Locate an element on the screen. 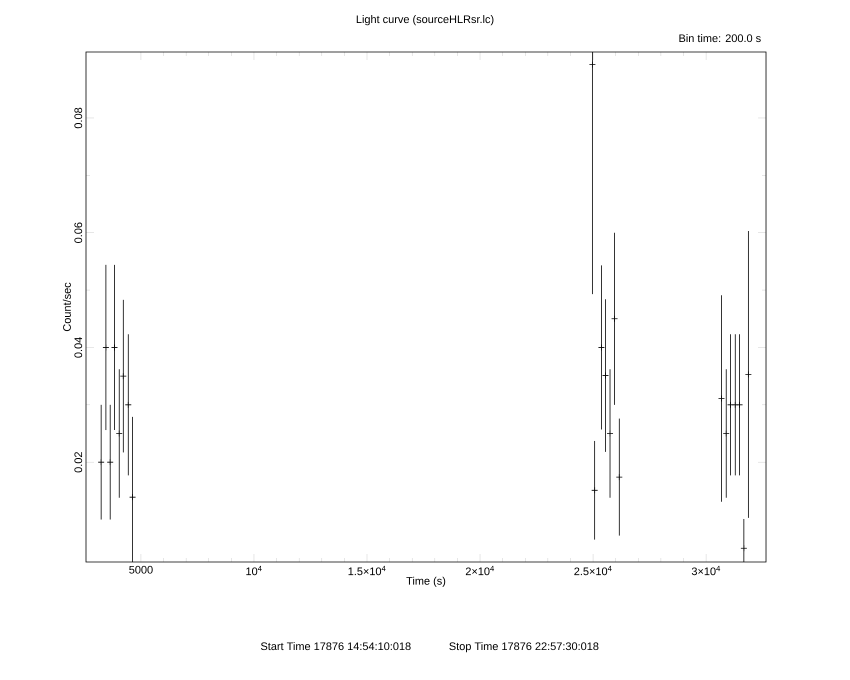  x-tick-label: 2×10$^{4}$ is located at coordinates (480, 571).